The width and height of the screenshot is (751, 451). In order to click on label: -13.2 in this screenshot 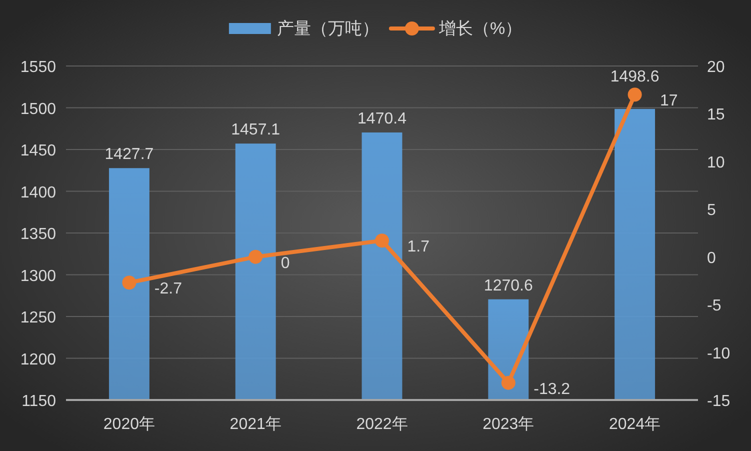, I will do `click(552, 389)`.